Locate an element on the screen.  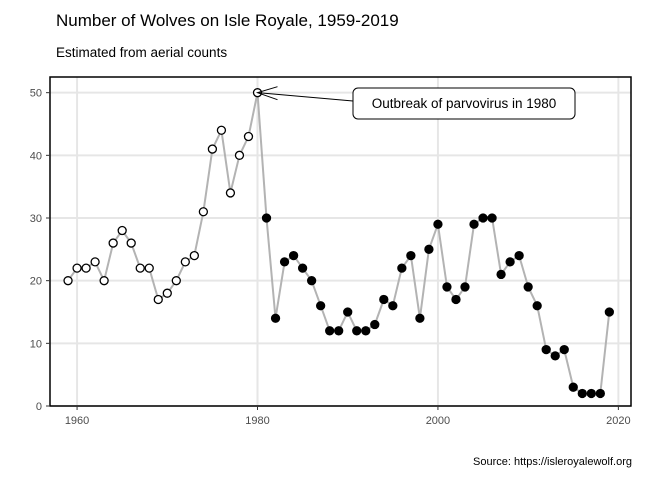
x-tick-label: 1960 is located at coordinates (77, 421).